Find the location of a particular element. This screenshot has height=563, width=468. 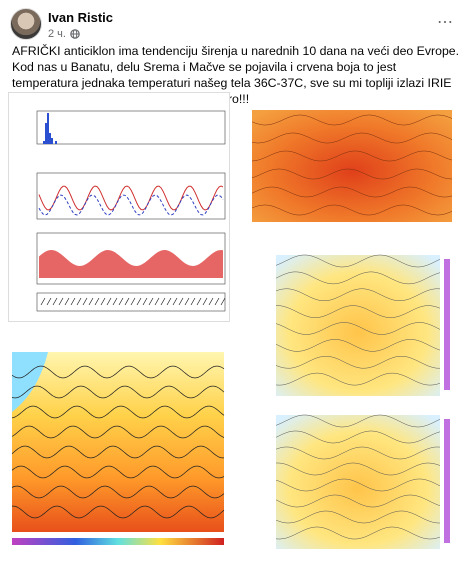

more-button: ⋯ is located at coordinates (445, 22).